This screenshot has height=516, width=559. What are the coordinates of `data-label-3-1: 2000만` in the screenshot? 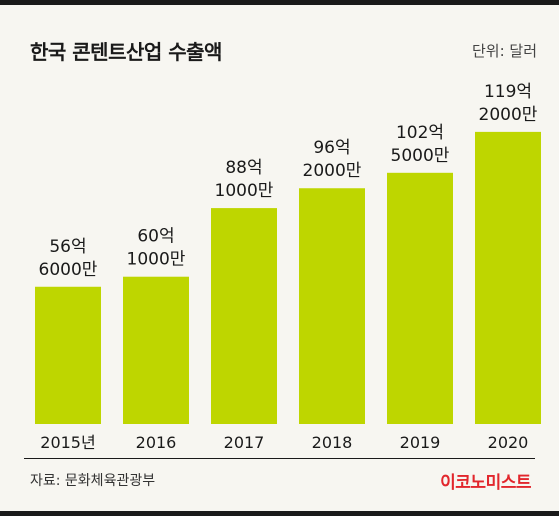 It's located at (332, 171).